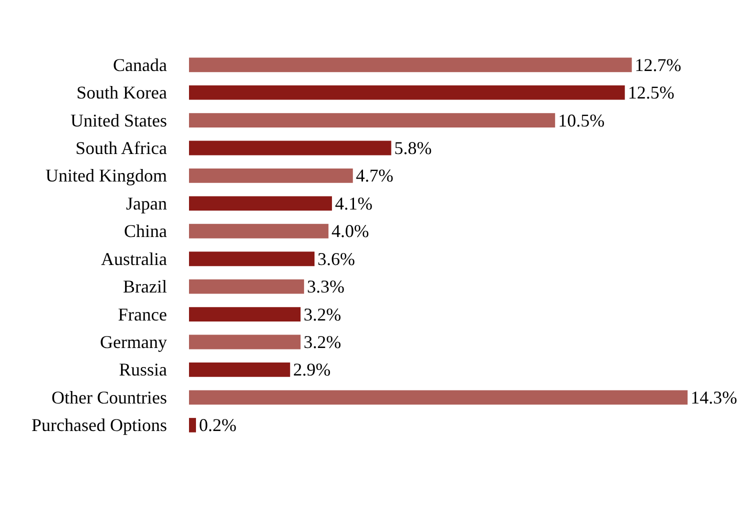 Image resolution: width=752 pixels, height=516 pixels. I want to click on y-tick-label: Other Countries, so click(109, 397).